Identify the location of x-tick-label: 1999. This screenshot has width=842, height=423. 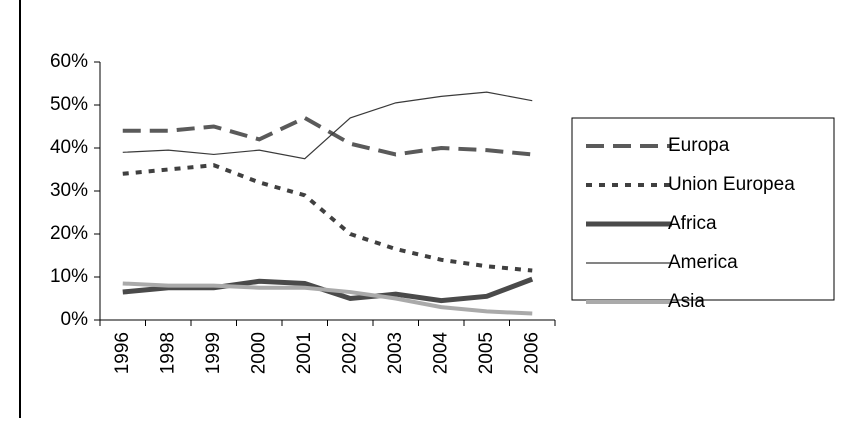
(213, 353).